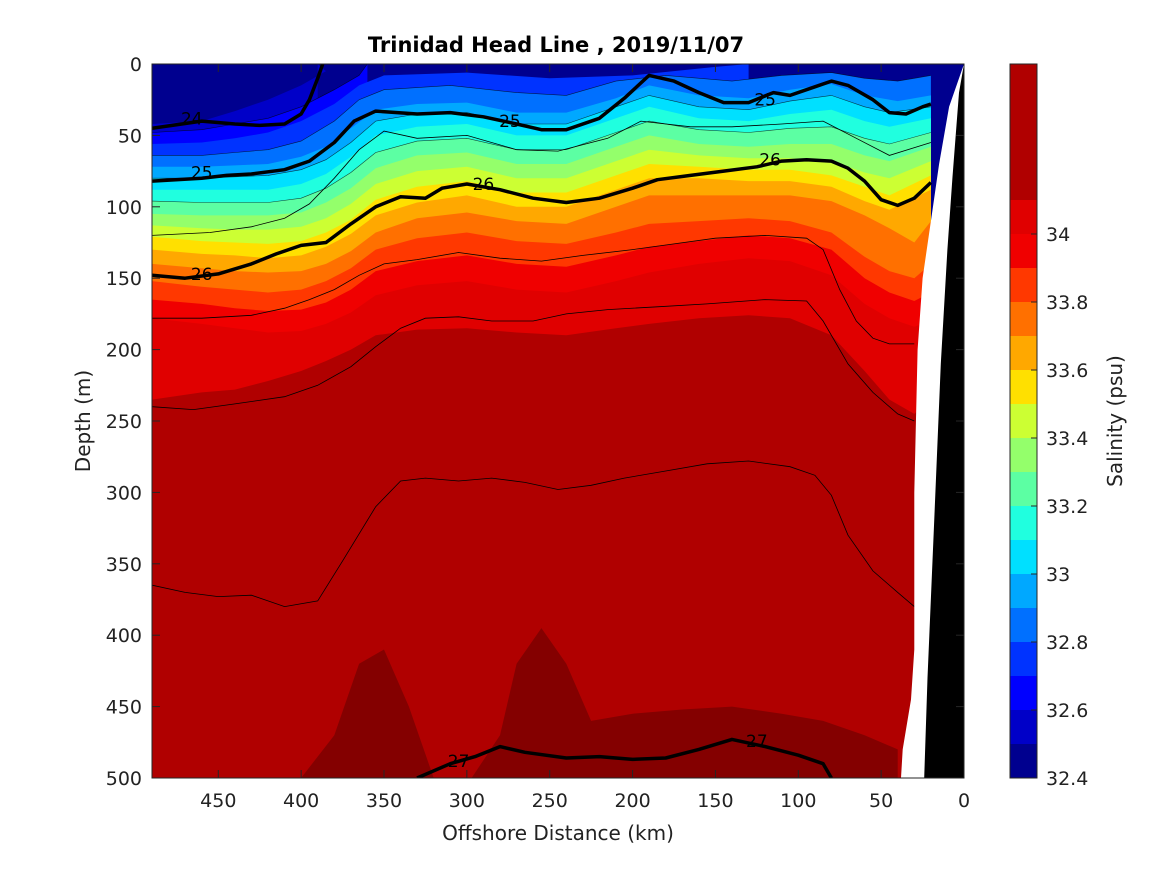 This screenshot has height=875, width=1167. I want to click on x-tick-label: 150, so click(715, 801).